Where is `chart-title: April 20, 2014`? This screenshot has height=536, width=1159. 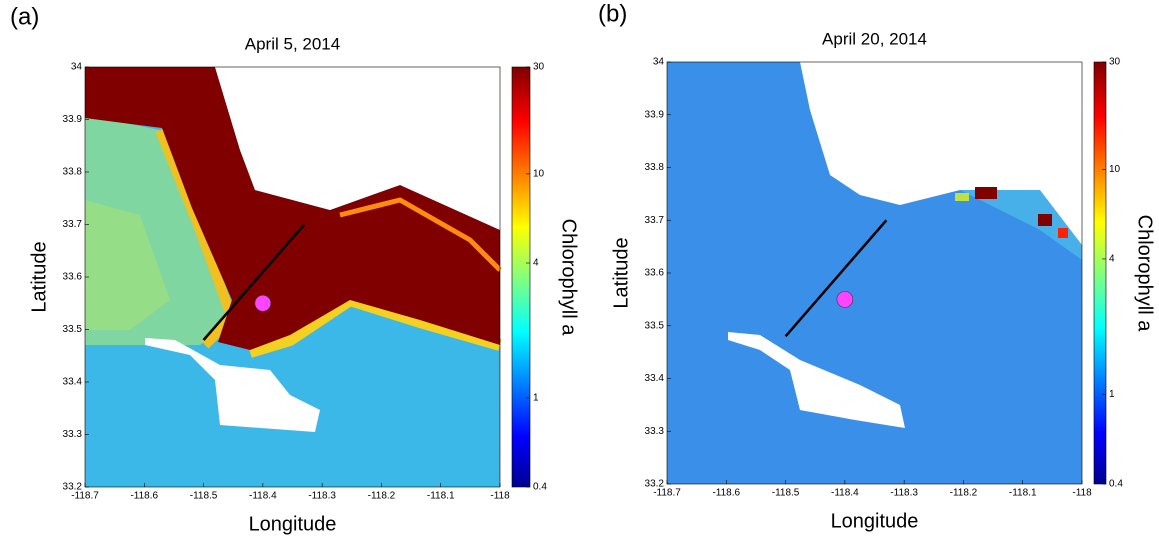 chart-title: April 20, 2014 is located at coordinates (874, 38).